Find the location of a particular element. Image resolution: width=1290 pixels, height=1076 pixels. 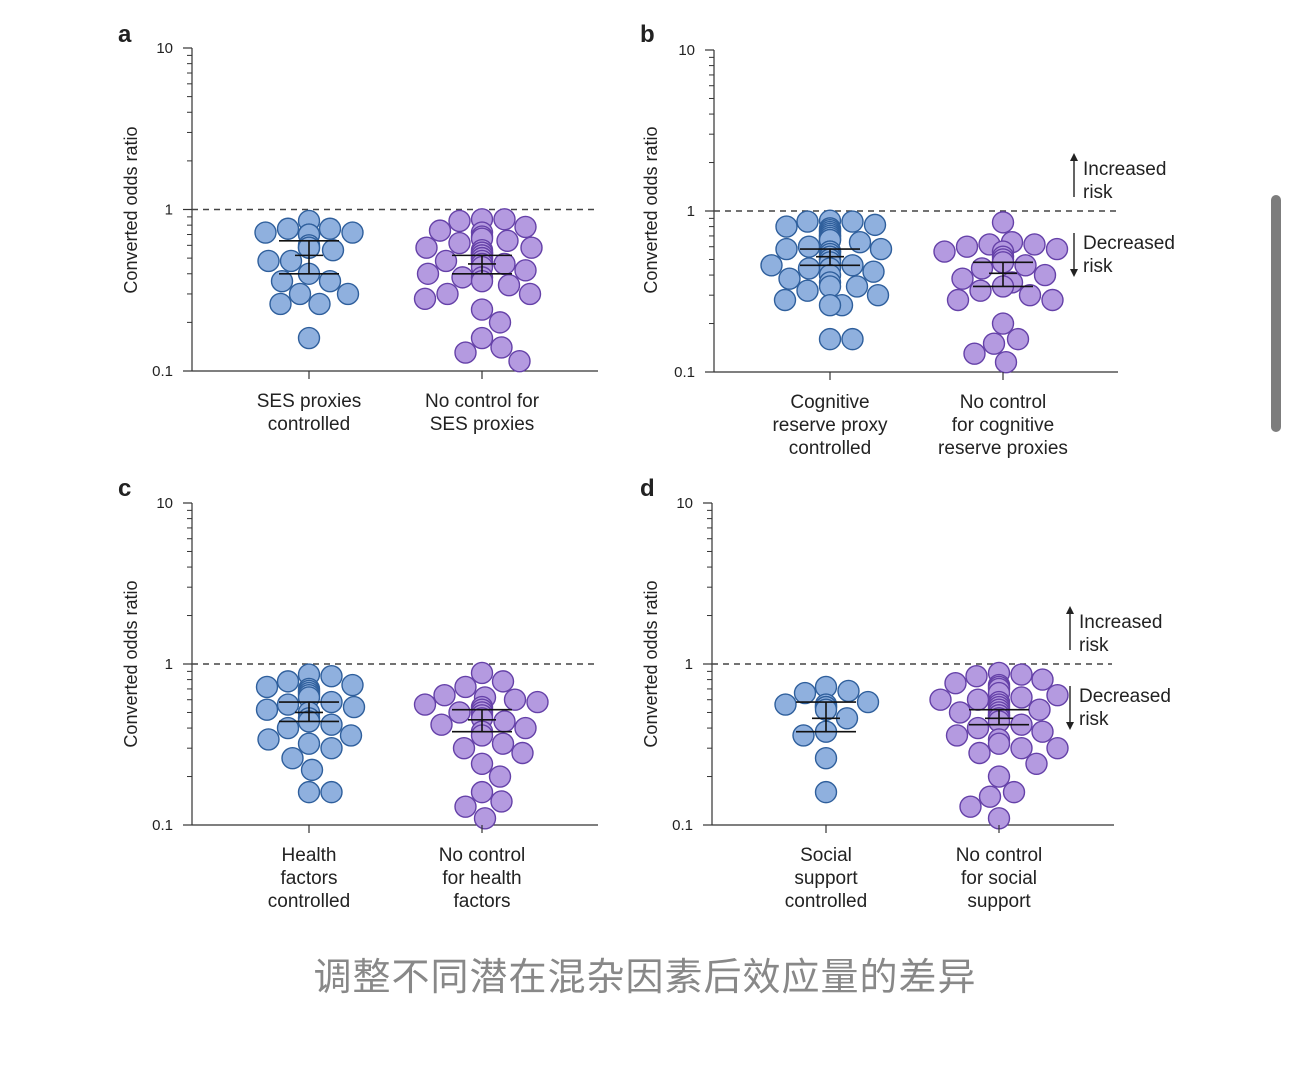

x-tick-label: Social is located at coordinates (826, 855).